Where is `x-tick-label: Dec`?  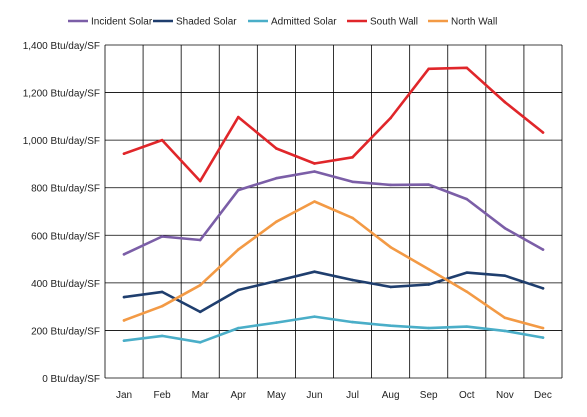 x-tick-label: Dec is located at coordinates (543, 395).